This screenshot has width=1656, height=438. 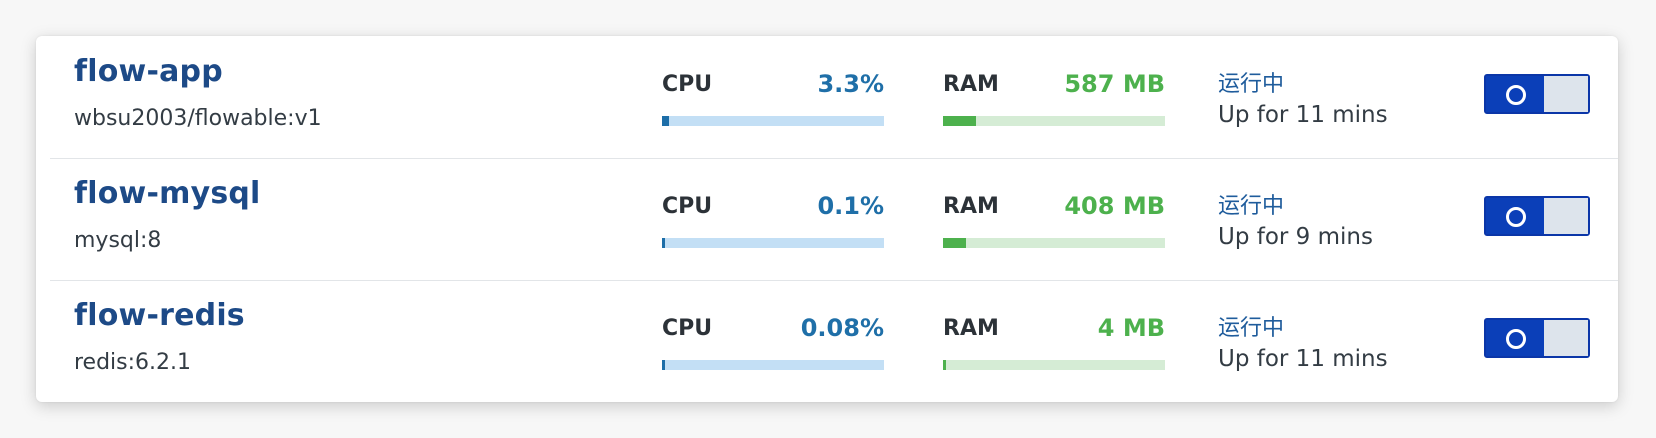 I want to click on cpu-value: 3.3%, so click(x=850, y=84).